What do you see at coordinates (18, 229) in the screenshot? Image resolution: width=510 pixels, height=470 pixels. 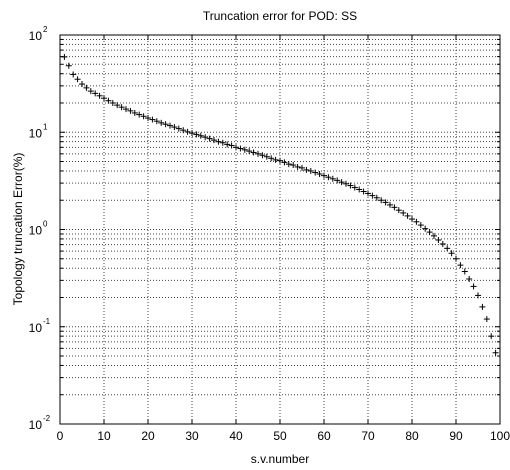 I see `y-axis-label: Topology truncation Error(%)` at bounding box center [18, 229].